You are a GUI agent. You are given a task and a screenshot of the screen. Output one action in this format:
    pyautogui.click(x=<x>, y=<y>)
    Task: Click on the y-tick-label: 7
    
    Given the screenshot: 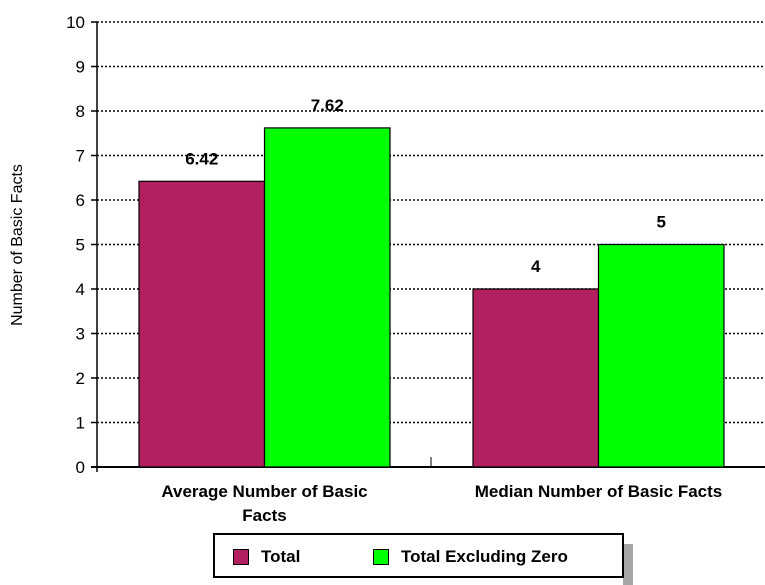 What is the action you would take?
    pyautogui.click(x=80, y=156)
    